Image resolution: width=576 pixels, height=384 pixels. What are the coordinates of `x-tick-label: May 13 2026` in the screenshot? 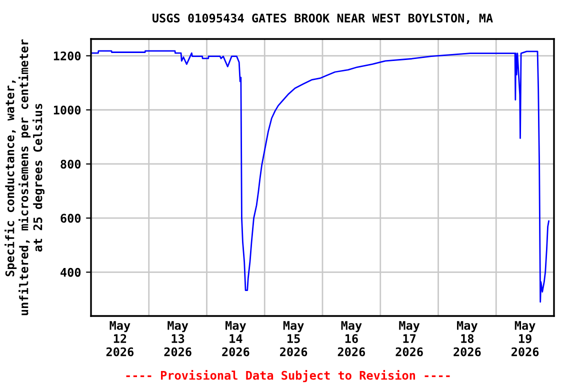 It's located at (178, 338).